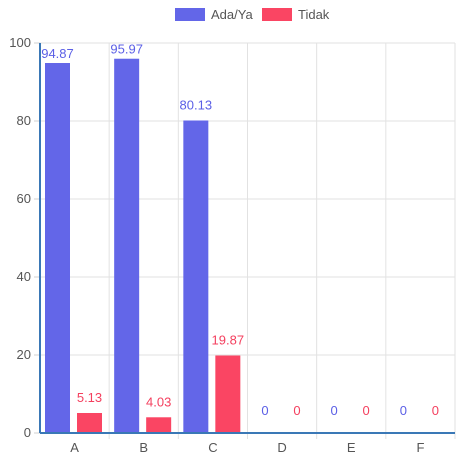 The height and width of the screenshot is (453, 456). I want to click on x-tick-label: D, so click(281, 446).